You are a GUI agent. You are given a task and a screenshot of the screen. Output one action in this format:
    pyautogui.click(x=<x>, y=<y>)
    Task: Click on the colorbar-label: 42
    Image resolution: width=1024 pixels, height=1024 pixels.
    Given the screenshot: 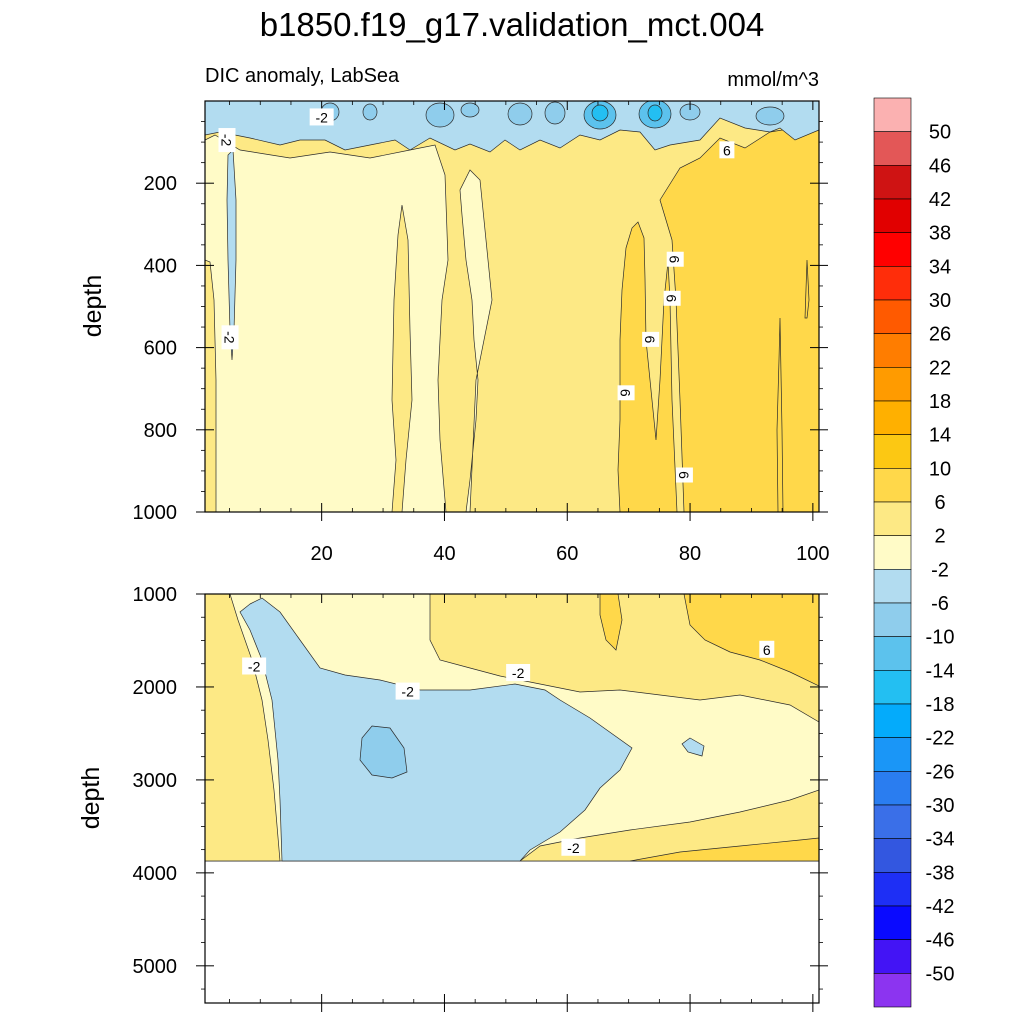 What is the action you would take?
    pyautogui.click(x=940, y=200)
    